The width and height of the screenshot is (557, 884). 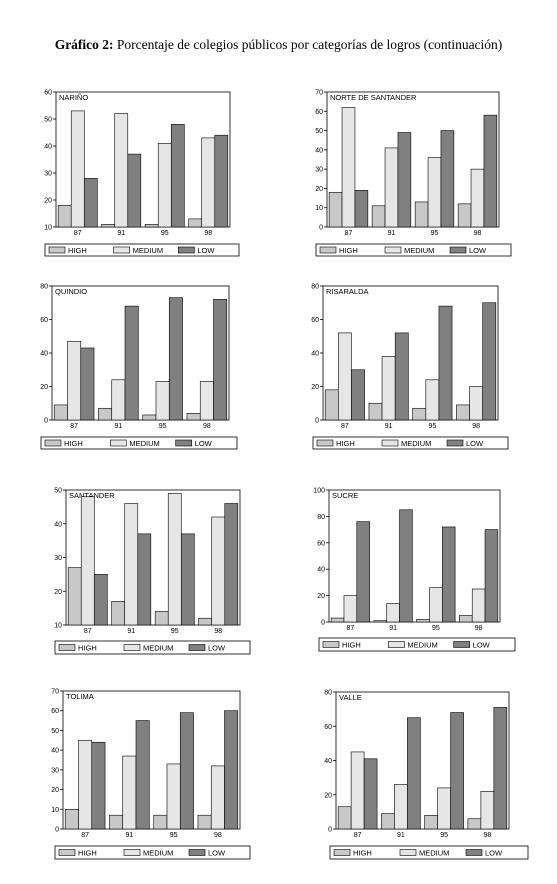 What do you see at coordinates (350, 628) in the screenshot?
I see `x-tick-label: 87` at bounding box center [350, 628].